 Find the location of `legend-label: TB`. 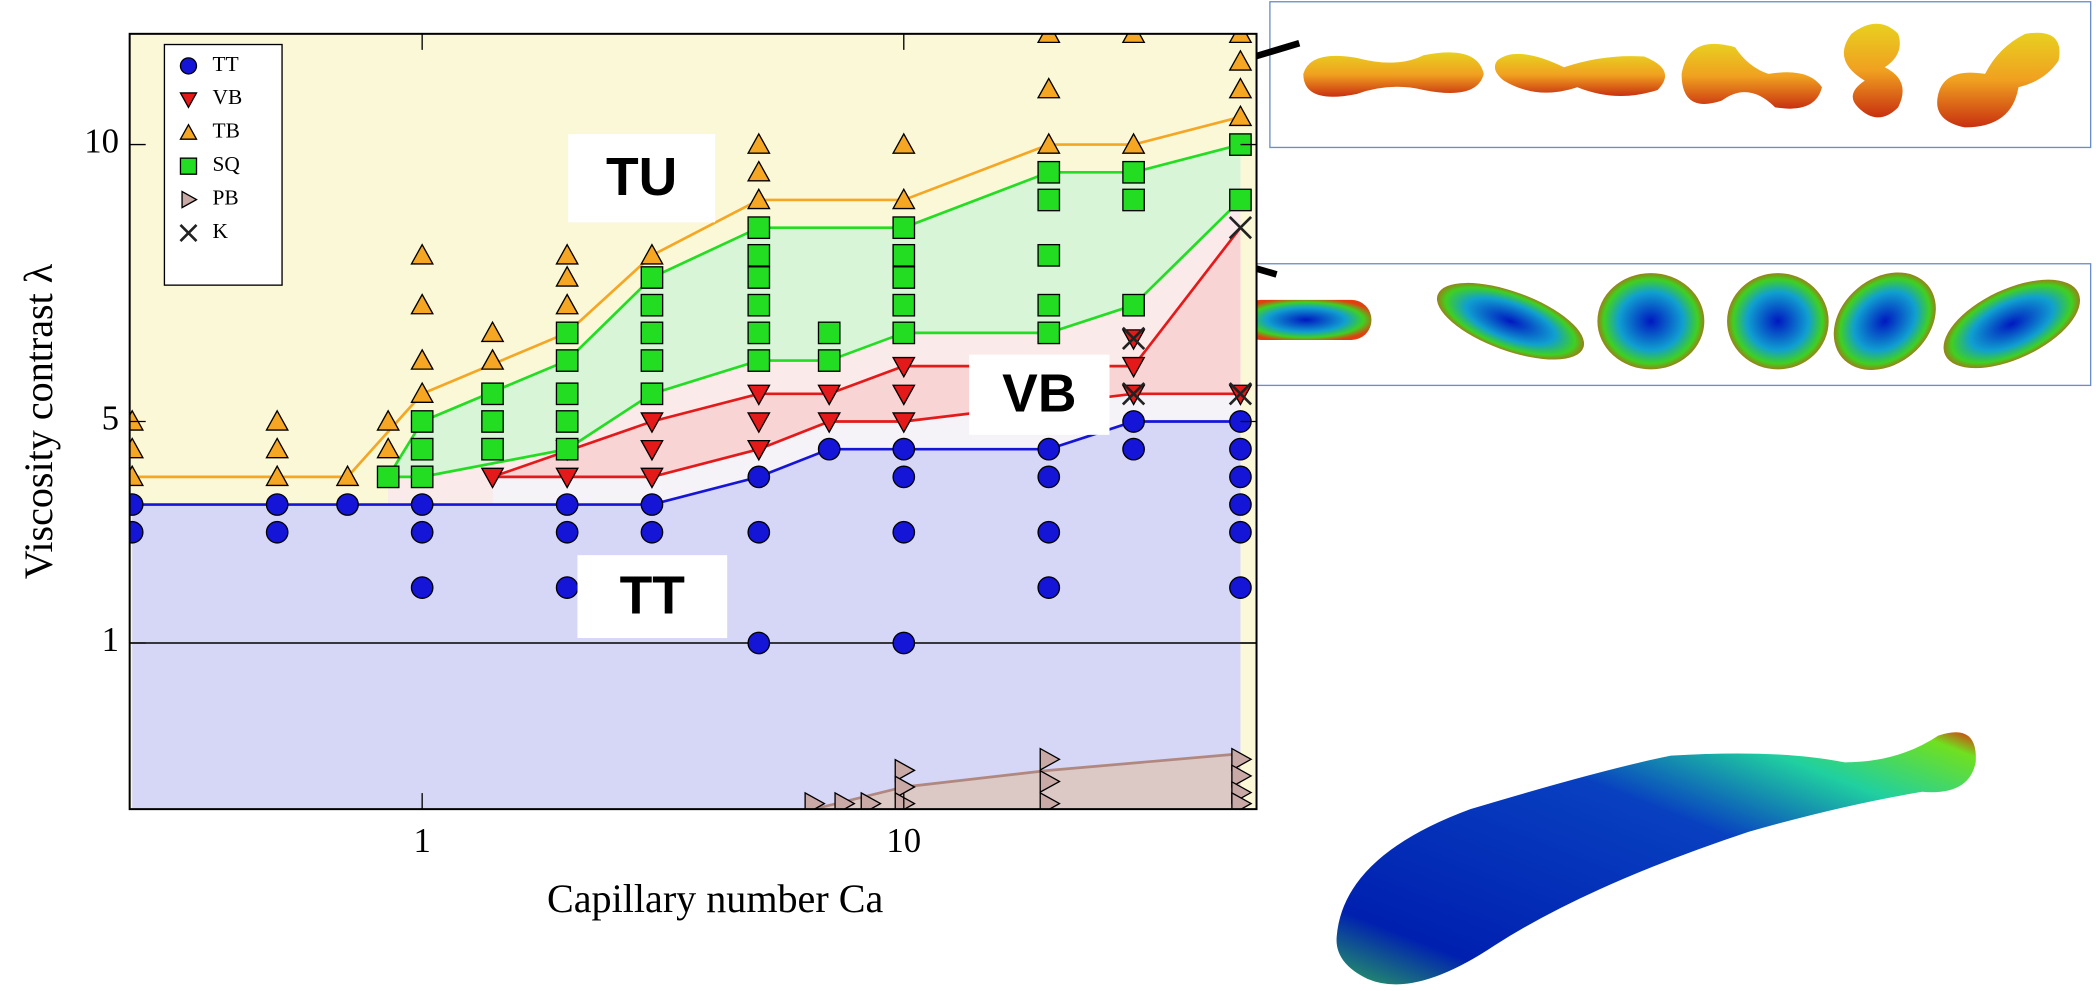

legend-label: TB is located at coordinates (226, 131).